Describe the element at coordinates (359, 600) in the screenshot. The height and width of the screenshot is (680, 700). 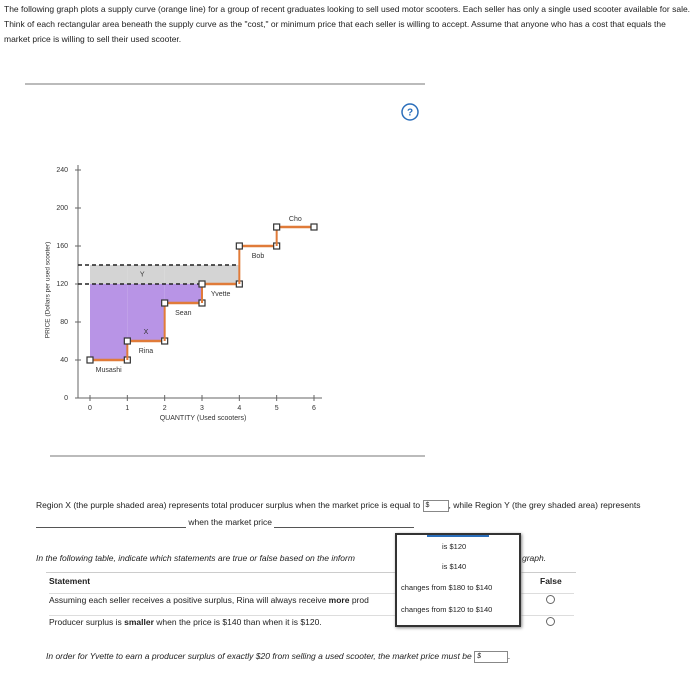
I see `text: prod` at that location.